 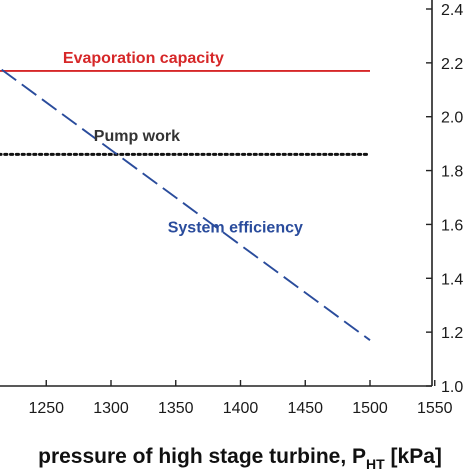 I want to click on annotation-pump-work: Pump work, so click(x=137, y=136).